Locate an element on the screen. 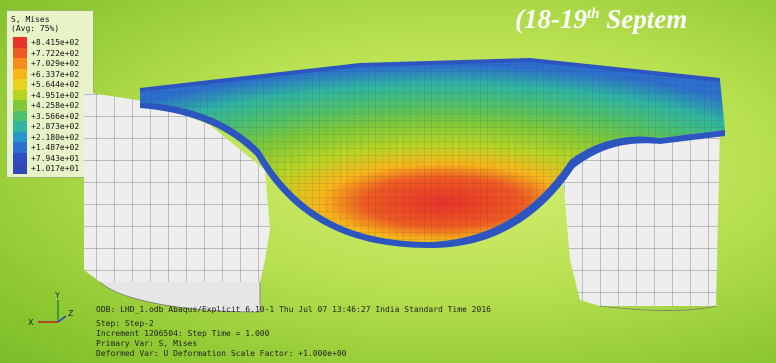 Image resolution: width=776 pixels, height=363 pixels. primary-var-info: Primary Var: S, Mises is located at coordinates (147, 343).